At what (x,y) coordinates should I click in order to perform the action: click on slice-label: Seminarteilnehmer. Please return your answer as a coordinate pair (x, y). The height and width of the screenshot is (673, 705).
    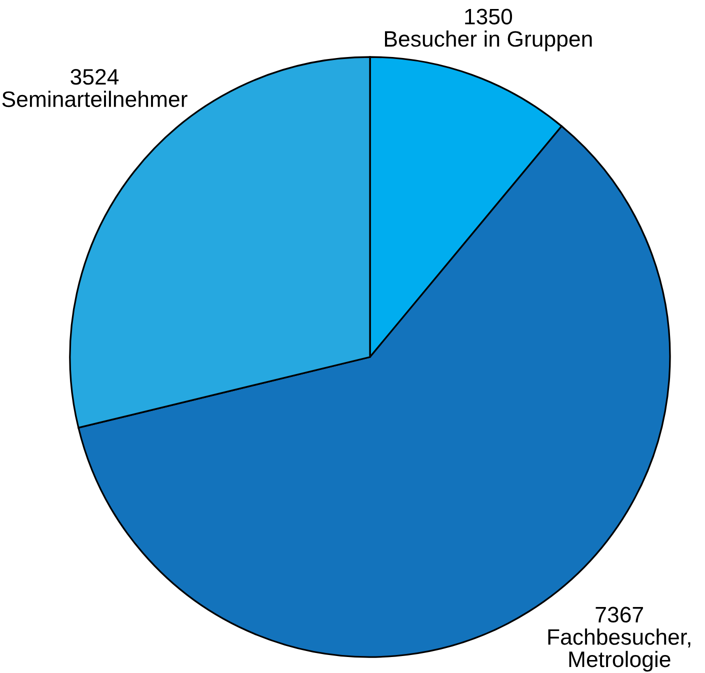
    Looking at the image, I should click on (95, 99).